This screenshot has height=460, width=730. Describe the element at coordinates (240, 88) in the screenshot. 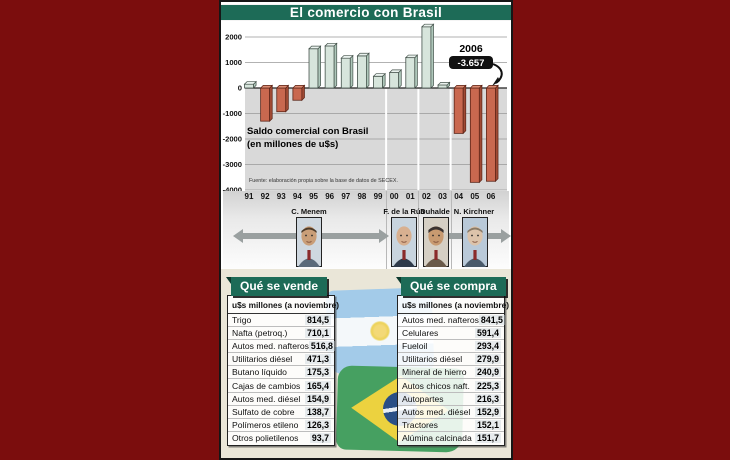

I see `y-tick-label: 0` at that location.